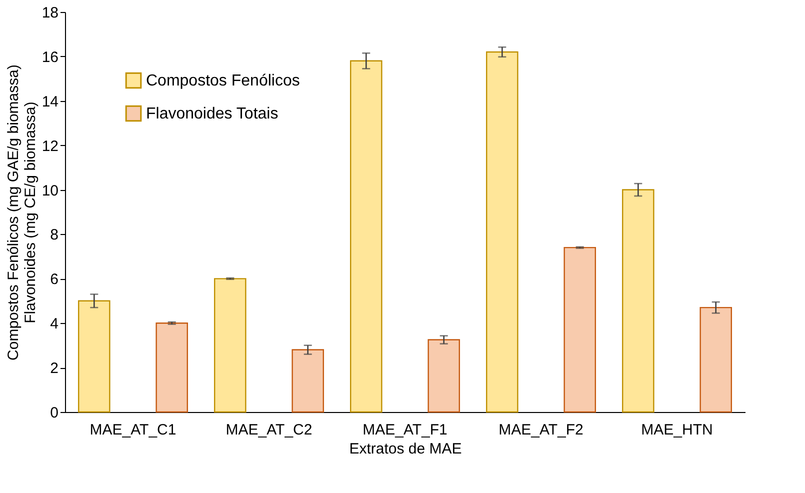  What do you see at coordinates (50, 191) in the screenshot?
I see `y-tick-label: 10` at bounding box center [50, 191].